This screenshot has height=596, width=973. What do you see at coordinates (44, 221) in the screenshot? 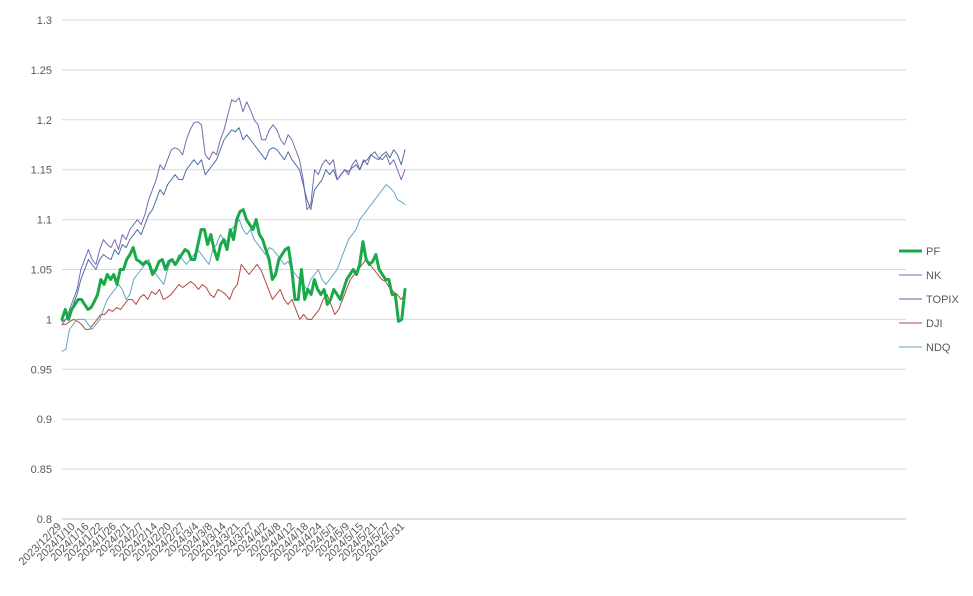
I see `y-tick-label: 1.1` at bounding box center [44, 221].